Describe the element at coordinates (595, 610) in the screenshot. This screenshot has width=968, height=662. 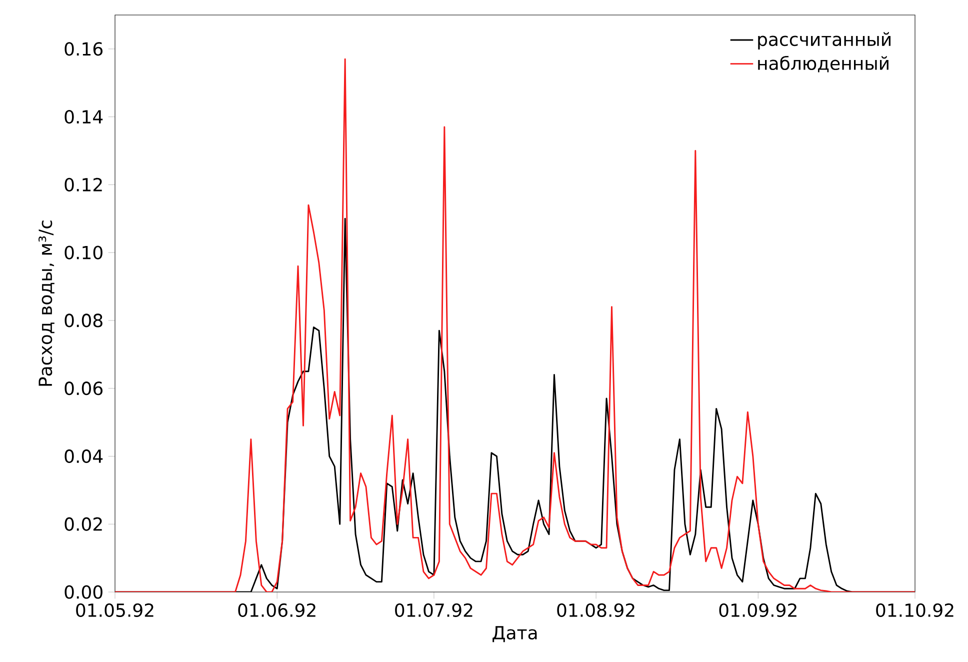
I see `x-tick-label: 01.08.92` at that location.